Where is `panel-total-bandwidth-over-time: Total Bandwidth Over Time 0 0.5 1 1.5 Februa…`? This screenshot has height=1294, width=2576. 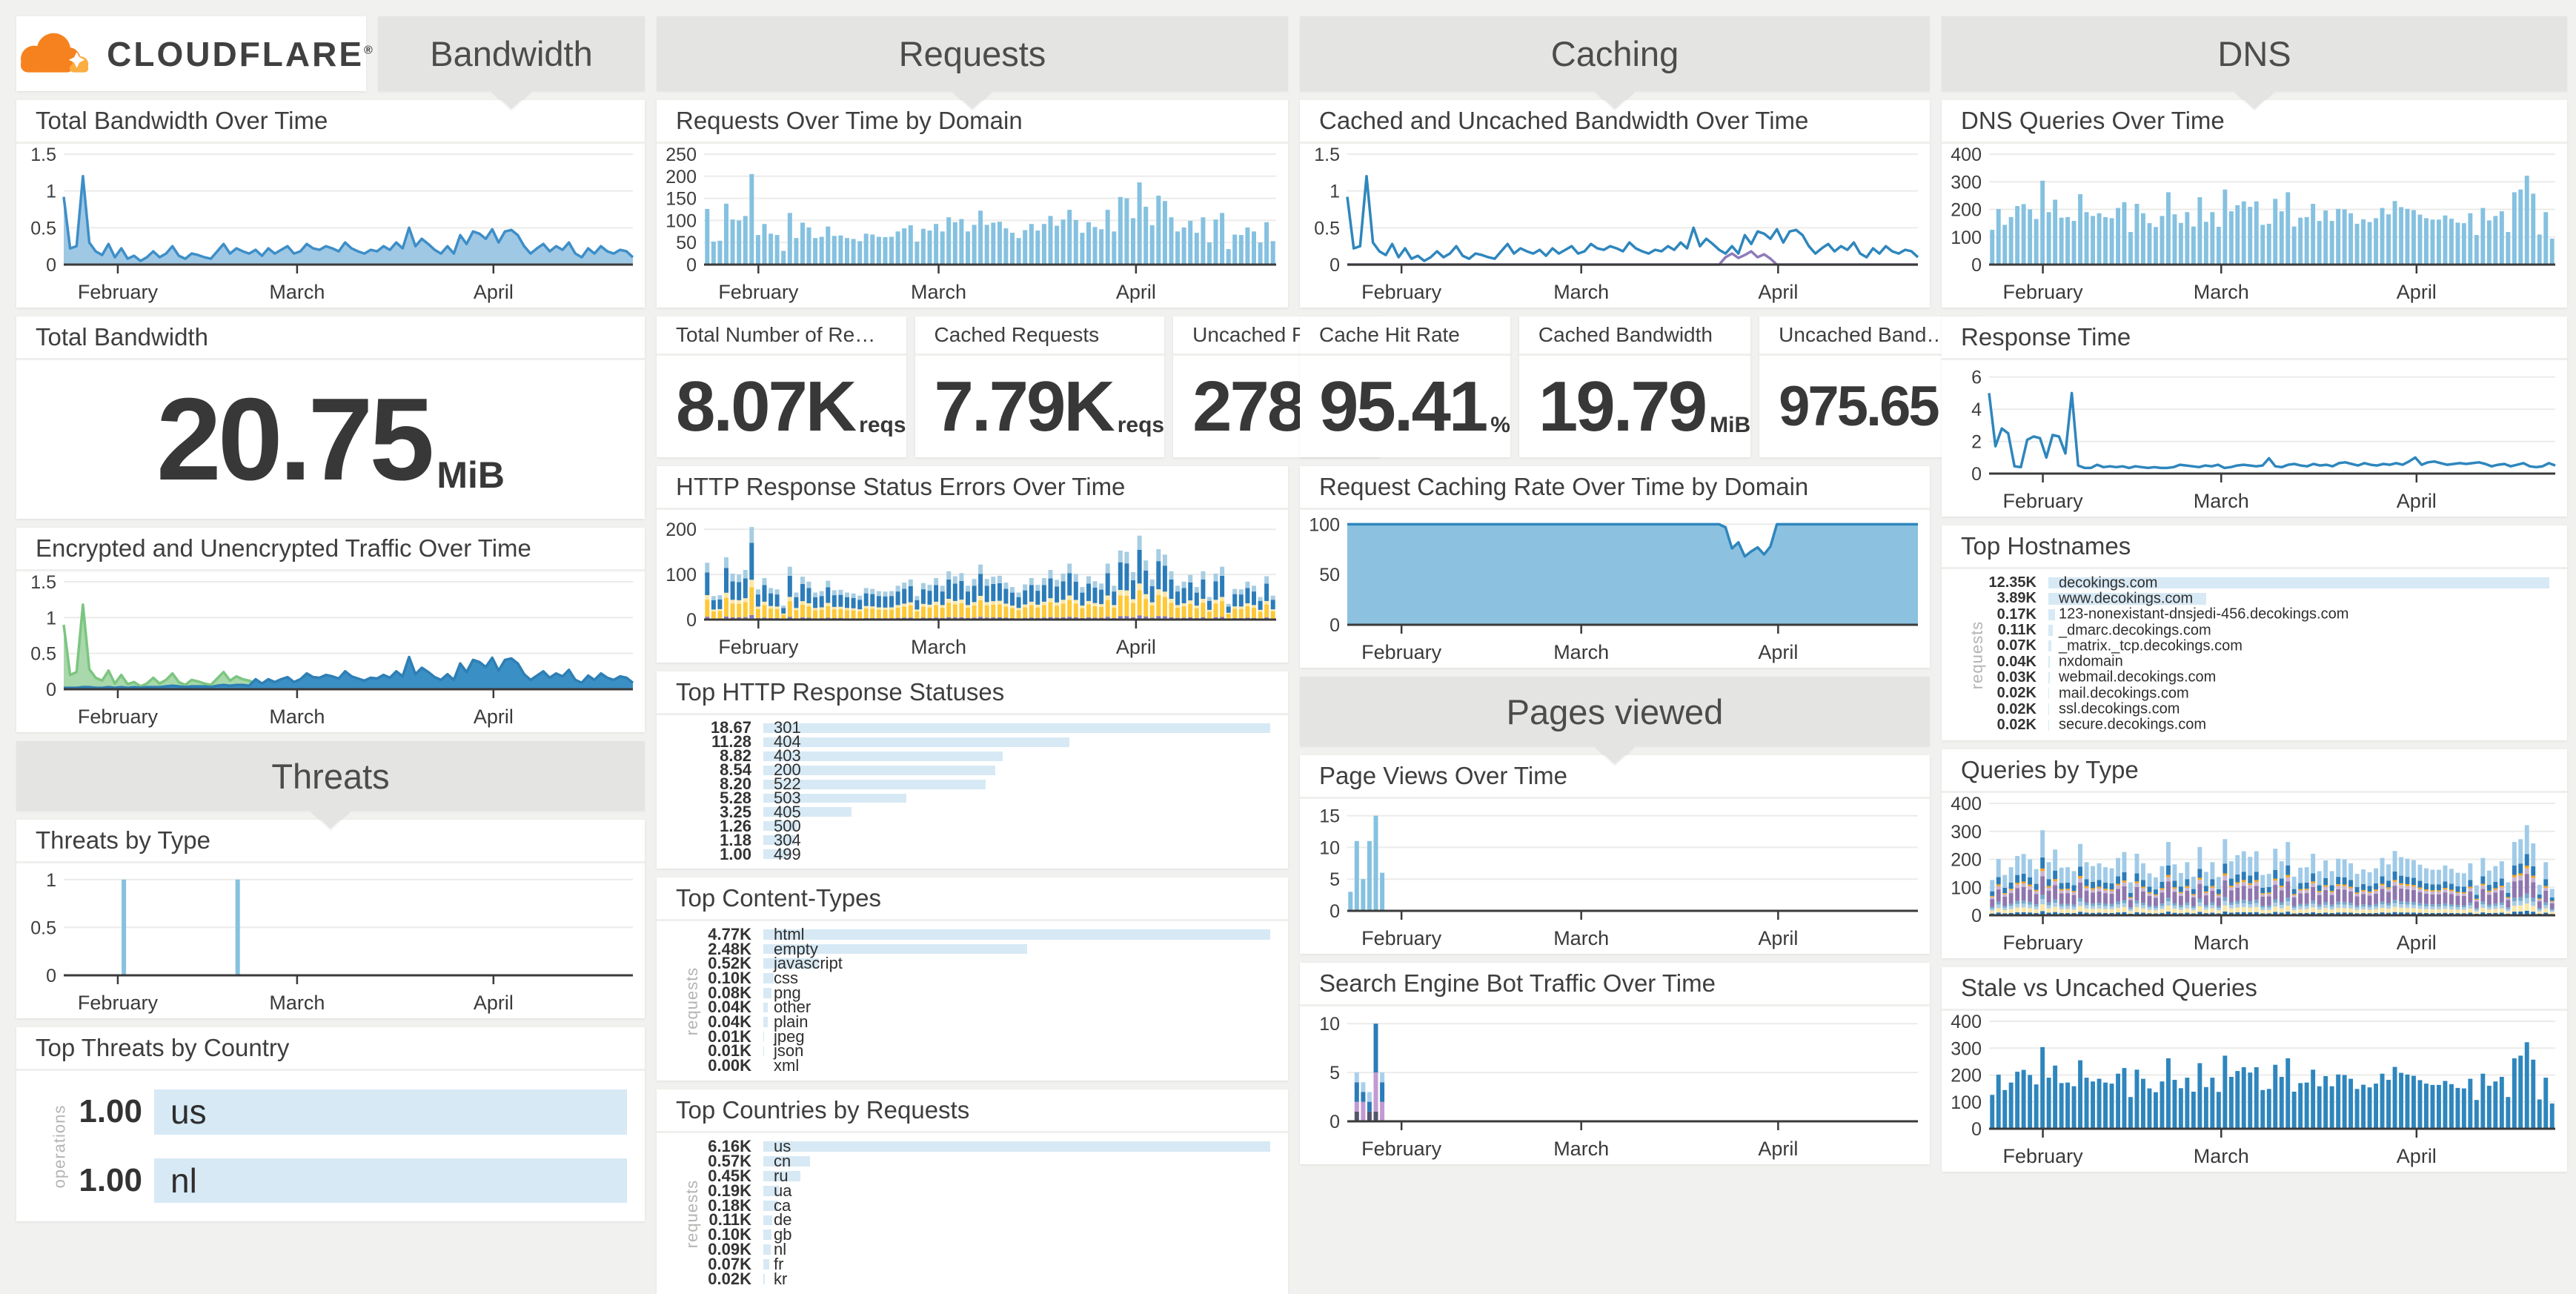 panel-total-bandwidth-over-time: Total Bandwidth Over Time 0 0.5 1 1.5 Februa… is located at coordinates (330, 204).